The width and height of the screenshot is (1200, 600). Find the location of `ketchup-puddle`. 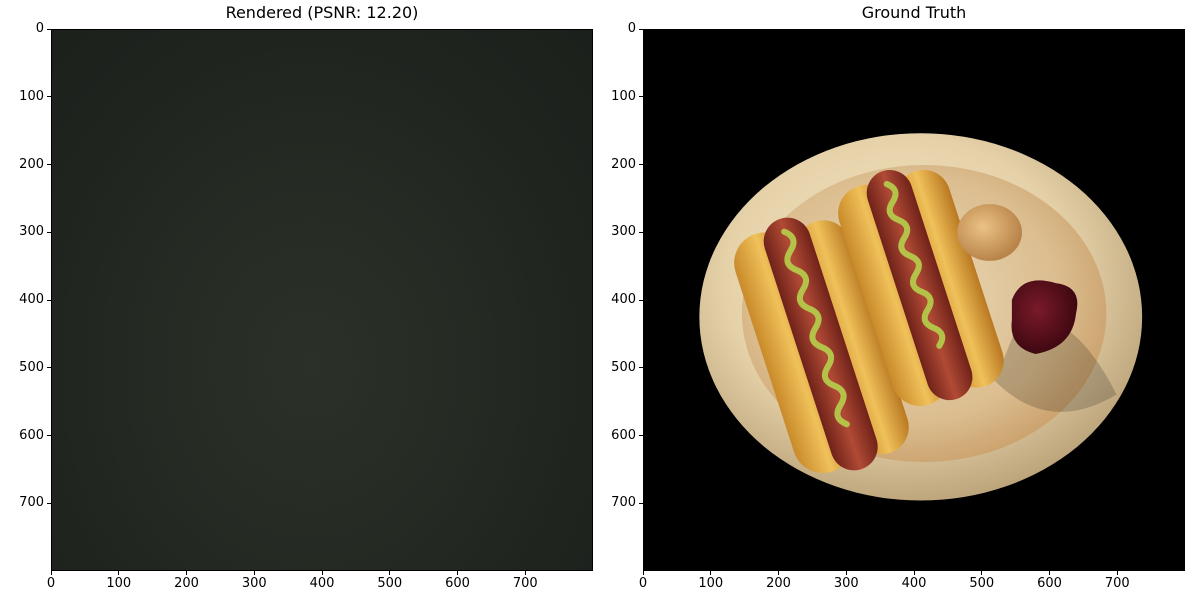

ketchup-puddle is located at coordinates (1044, 317).